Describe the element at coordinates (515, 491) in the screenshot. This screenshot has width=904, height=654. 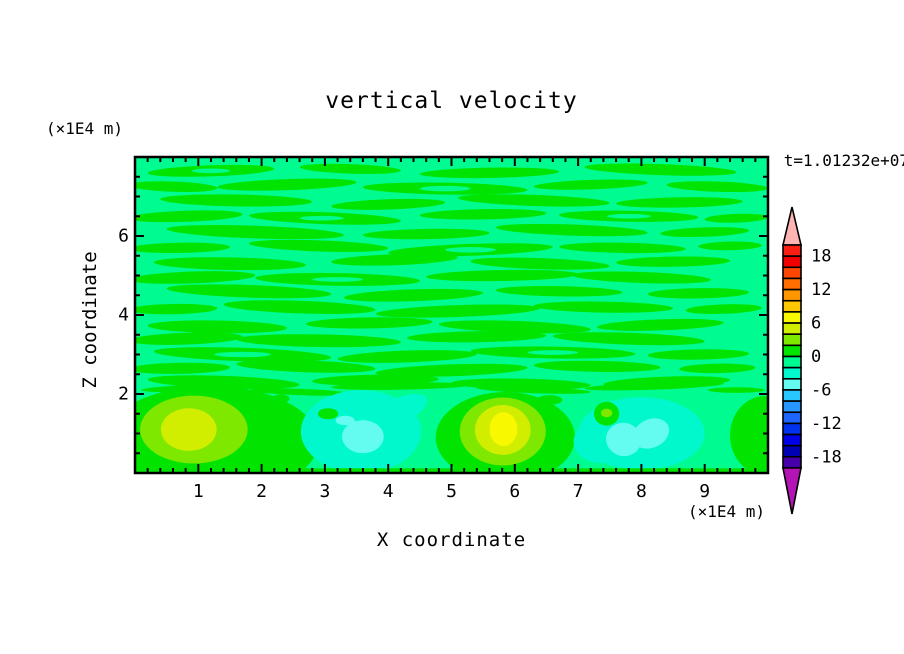
I see `x-tick-label: 6` at that location.